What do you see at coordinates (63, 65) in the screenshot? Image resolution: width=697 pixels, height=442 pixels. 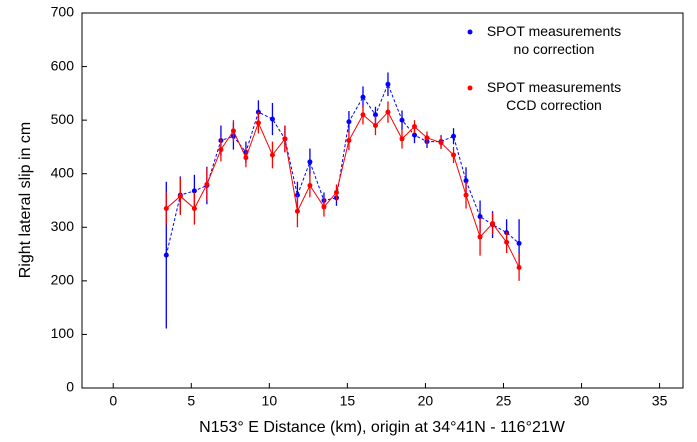 I see `y-tick-label: 600` at bounding box center [63, 65].